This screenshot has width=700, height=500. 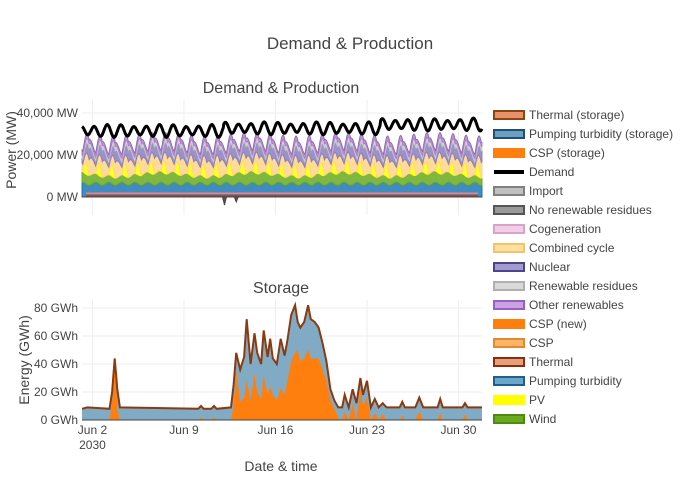 I want to click on legend-item: Renewable residues, so click(x=565, y=286).